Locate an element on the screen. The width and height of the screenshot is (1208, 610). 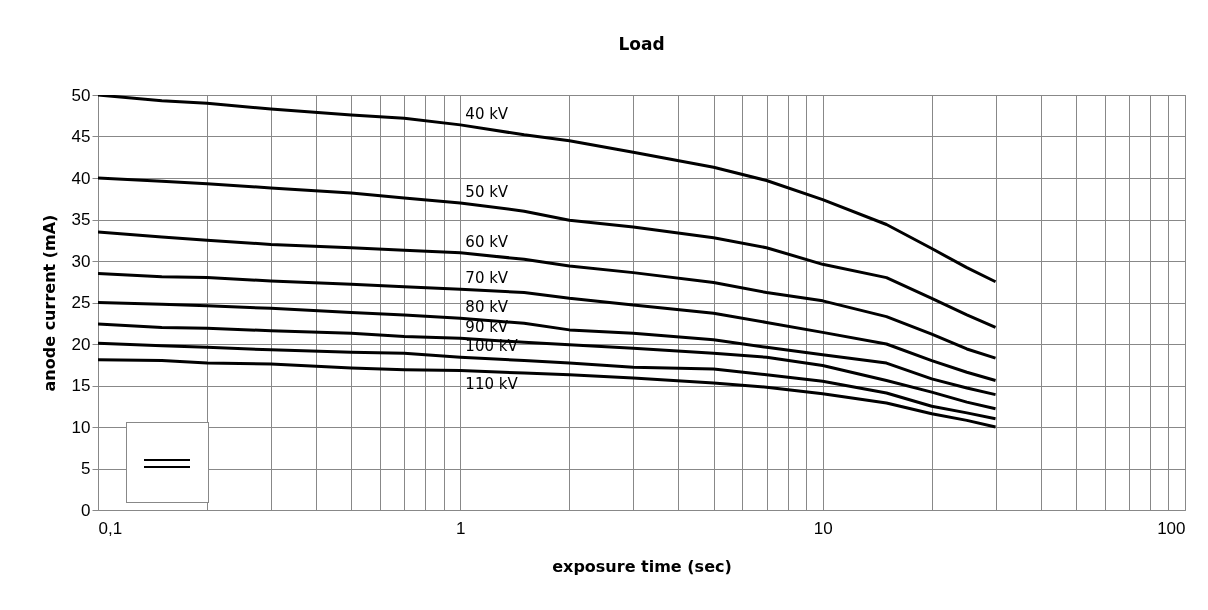
y-tick-label: 45 is located at coordinates (81, 136).